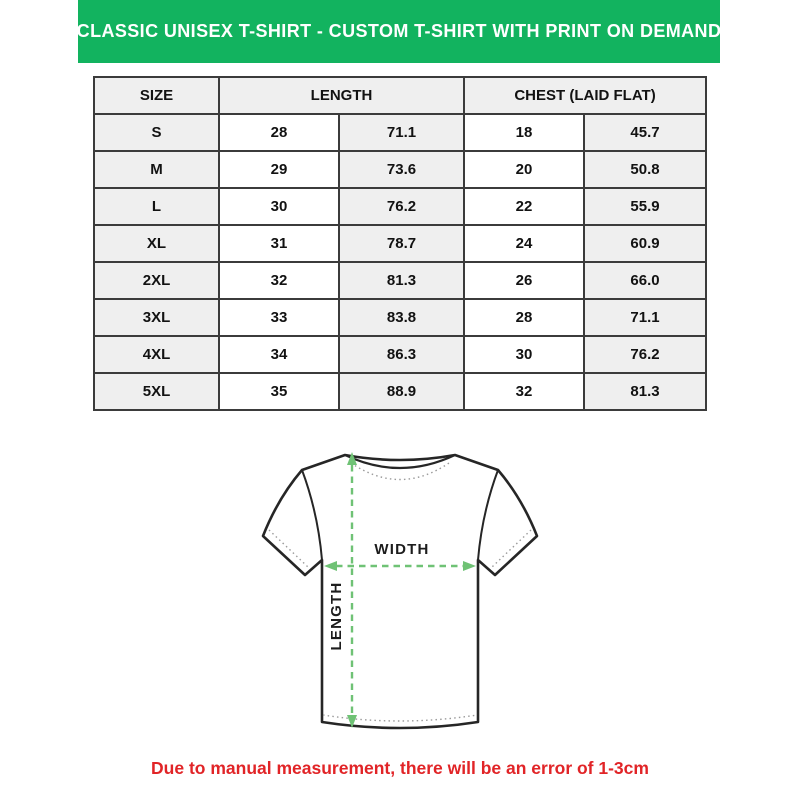 The width and height of the screenshot is (800, 800). Describe the element at coordinates (400, 718) in the screenshot. I see `hem-stitch` at that location.